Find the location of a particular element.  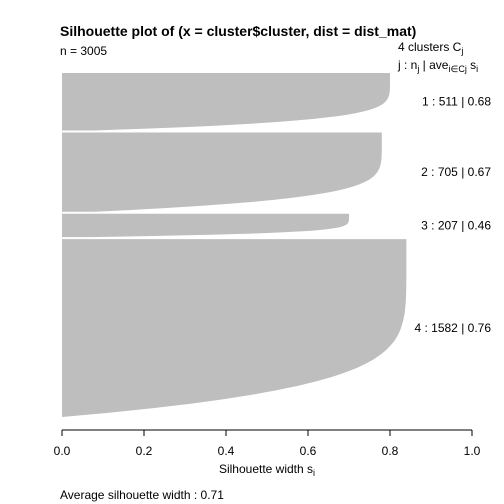

x-tick-label: 1.0 is located at coordinates (472, 451).